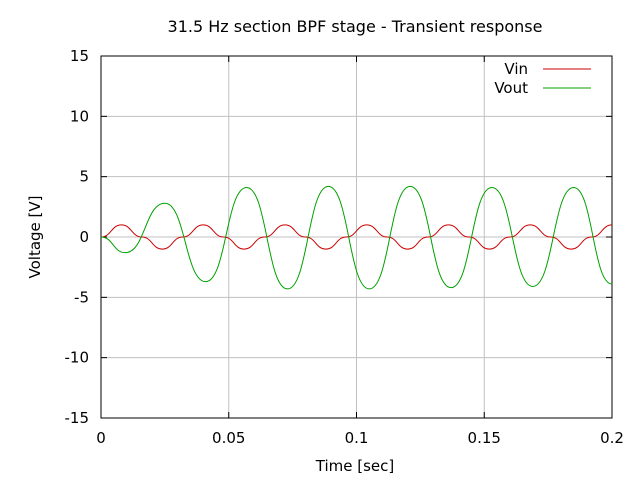 This screenshot has width=640, height=480. What do you see at coordinates (484, 438) in the screenshot?
I see `x-tick-label: 0.15` at bounding box center [484, 438].